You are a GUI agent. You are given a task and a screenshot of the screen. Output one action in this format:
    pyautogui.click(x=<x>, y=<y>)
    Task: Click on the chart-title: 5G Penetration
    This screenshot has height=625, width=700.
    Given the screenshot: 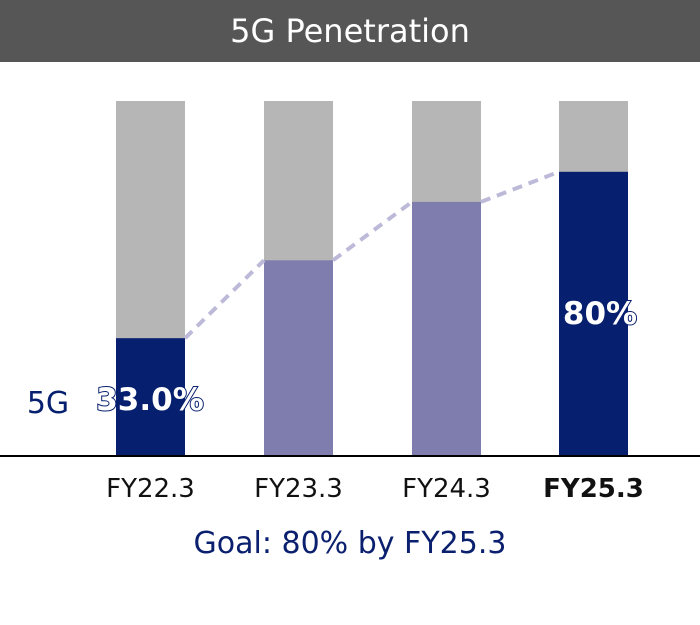 What is the action you would take?
    pyautogui.click(x=350, y=31)
    